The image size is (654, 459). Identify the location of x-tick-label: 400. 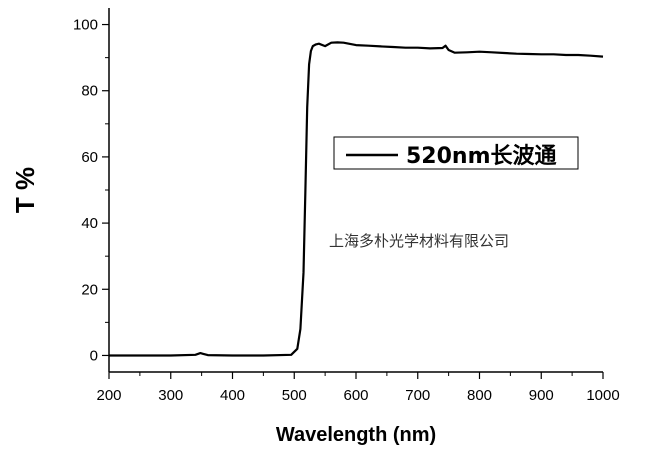
(232, 395).